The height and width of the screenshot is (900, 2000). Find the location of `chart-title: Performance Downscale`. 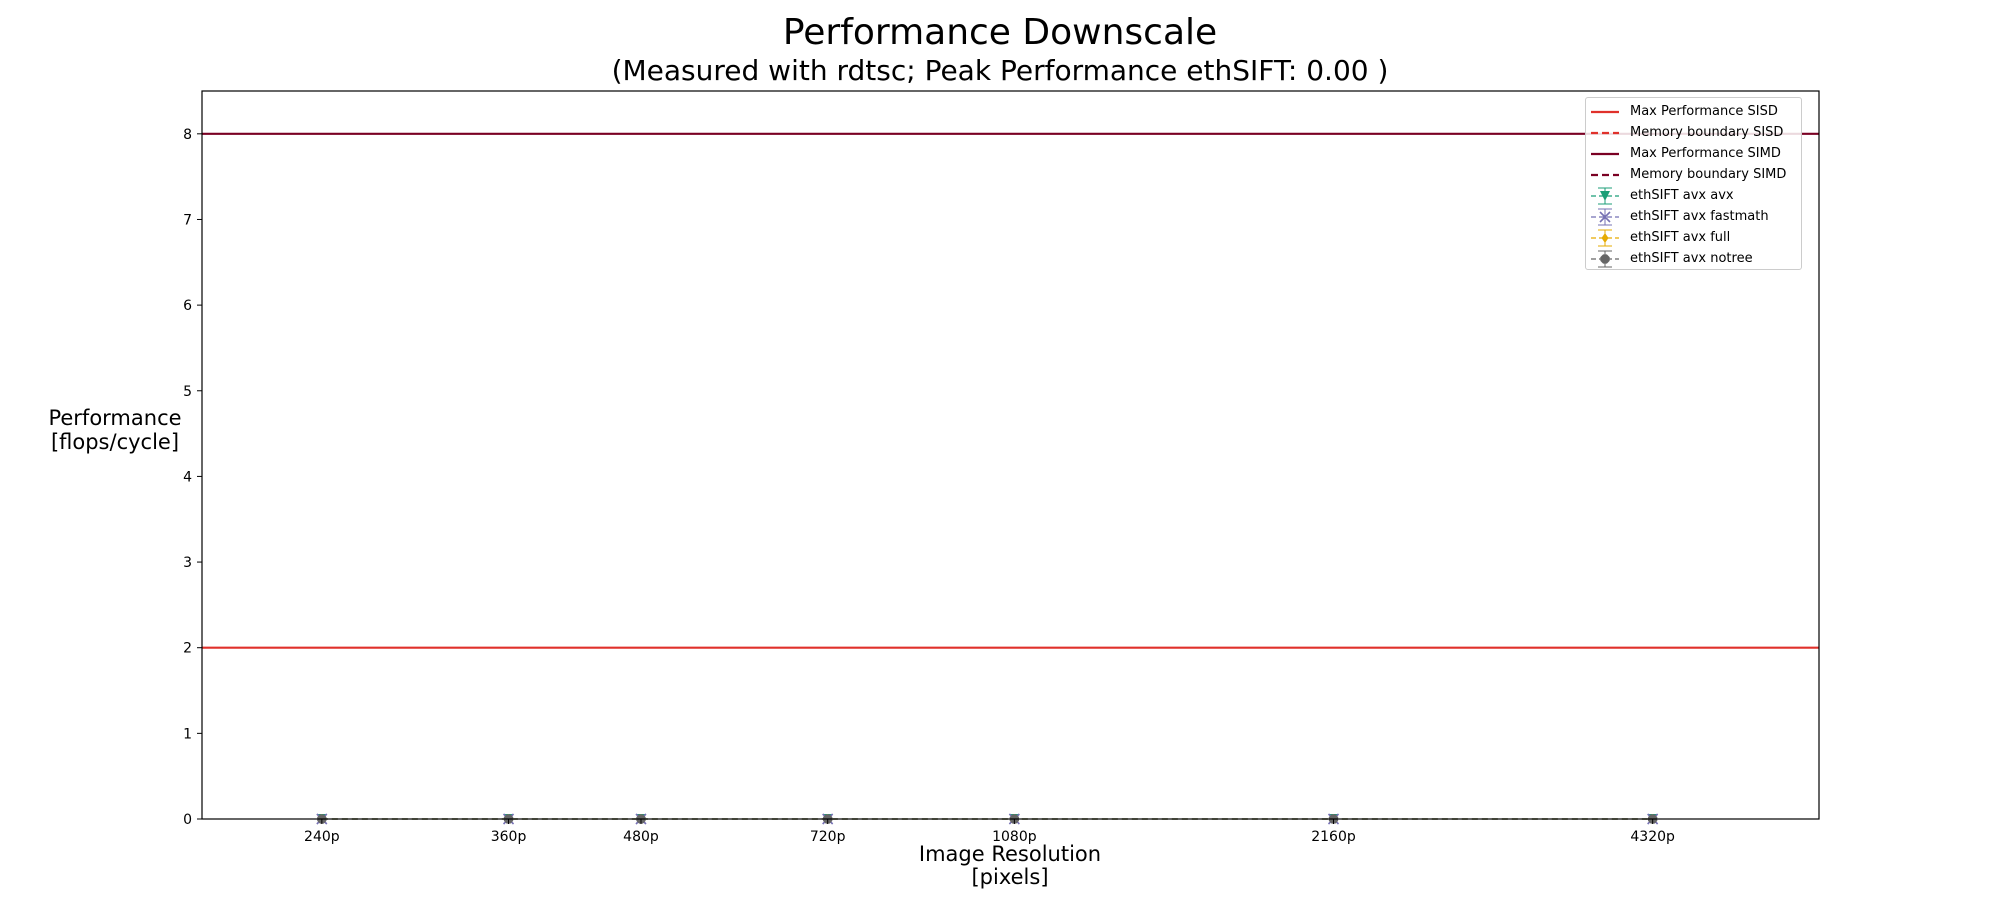

chart-title: Performance Downscale is located at coordinates (1000, 32).